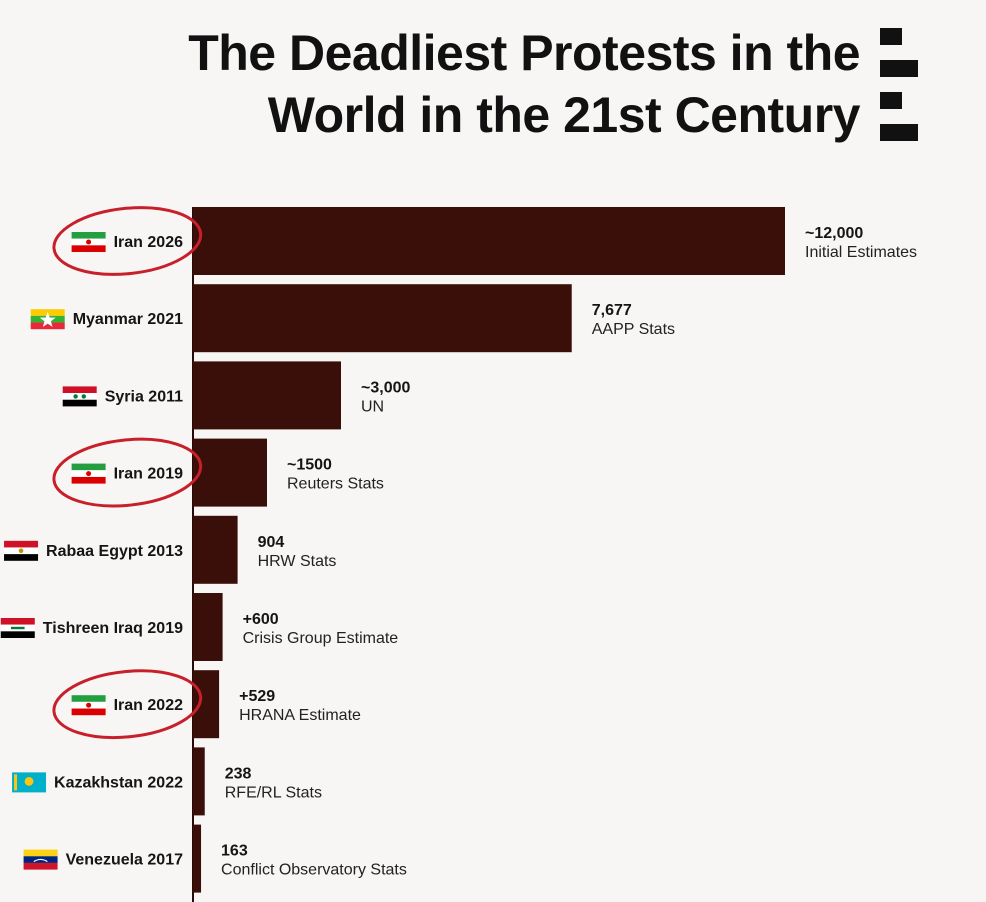 Image resolution: width=986 pixels, height=902 pixels. What do you see at coordinates (113, 628) in the screenshot?
I see `category-label: Tishreen Iraq 2019` at bounding box center [113, 628].